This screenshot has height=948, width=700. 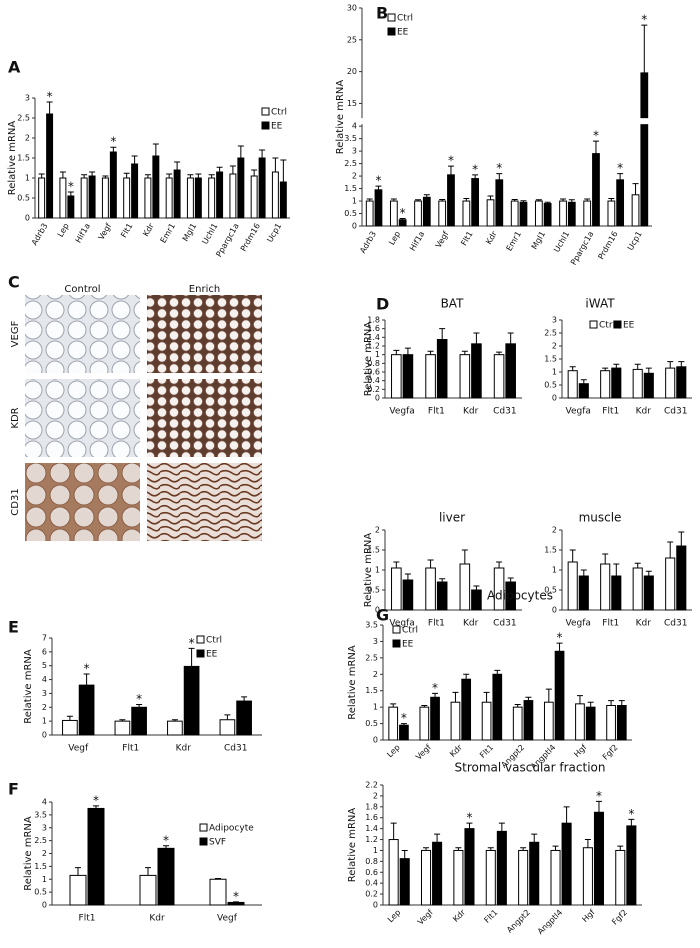 What do you see at coordinates (610, 624) in the screenshot?
I see `x-tick-label: Flt1` at bounding box center [610, 624].